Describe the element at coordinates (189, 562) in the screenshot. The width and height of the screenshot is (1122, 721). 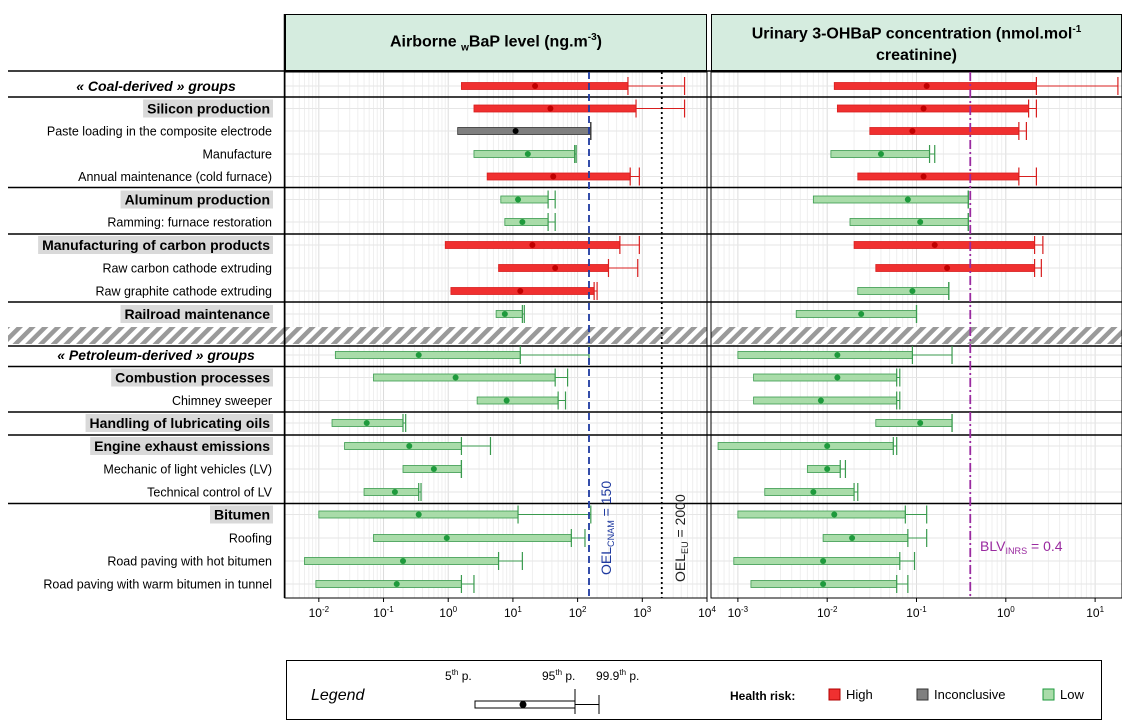
I see `subgroup-label: Road paving with hot bitumen` at that location.